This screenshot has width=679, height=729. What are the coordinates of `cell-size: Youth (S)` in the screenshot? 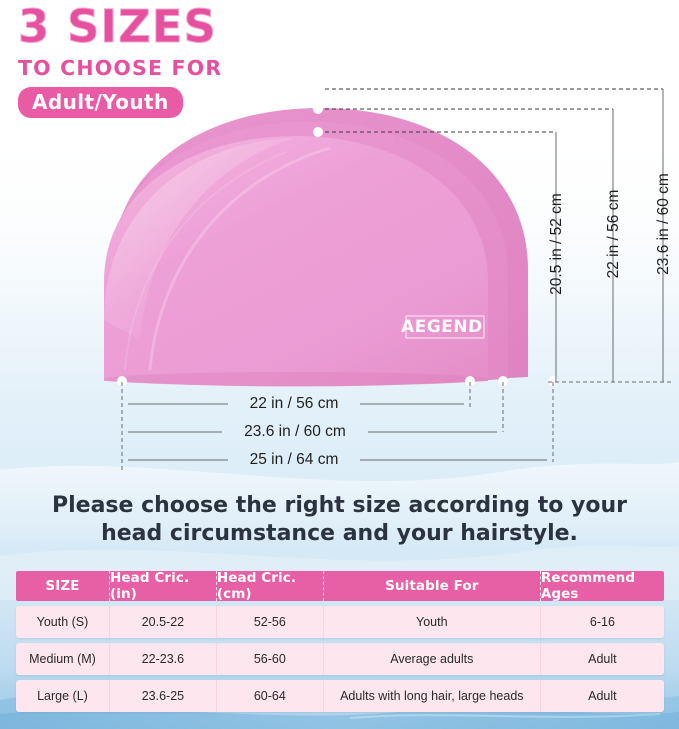 It's located at (63, 622).